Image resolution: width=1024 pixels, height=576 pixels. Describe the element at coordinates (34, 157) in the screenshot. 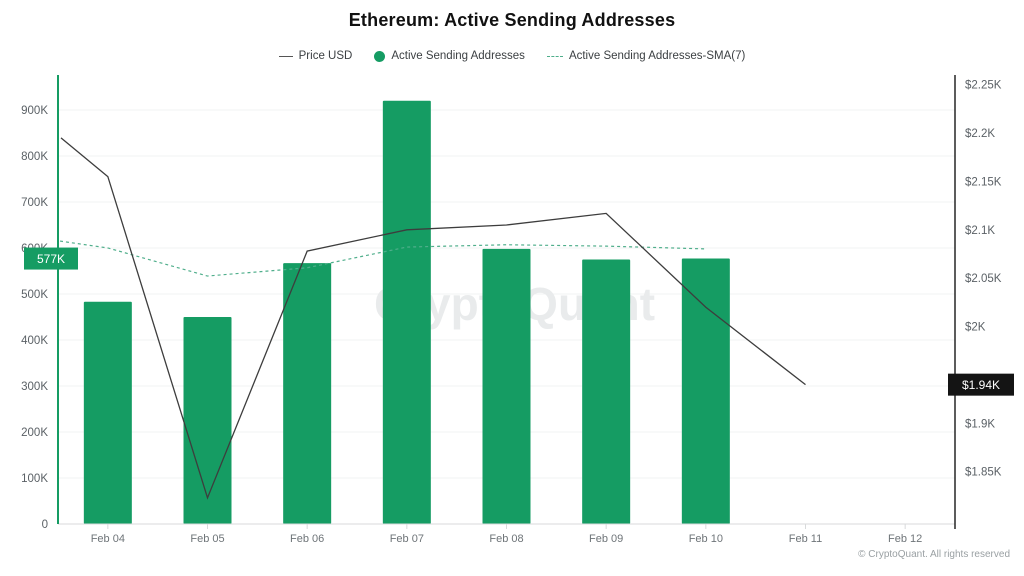

I see `left-axis-label: 800K` at that location.